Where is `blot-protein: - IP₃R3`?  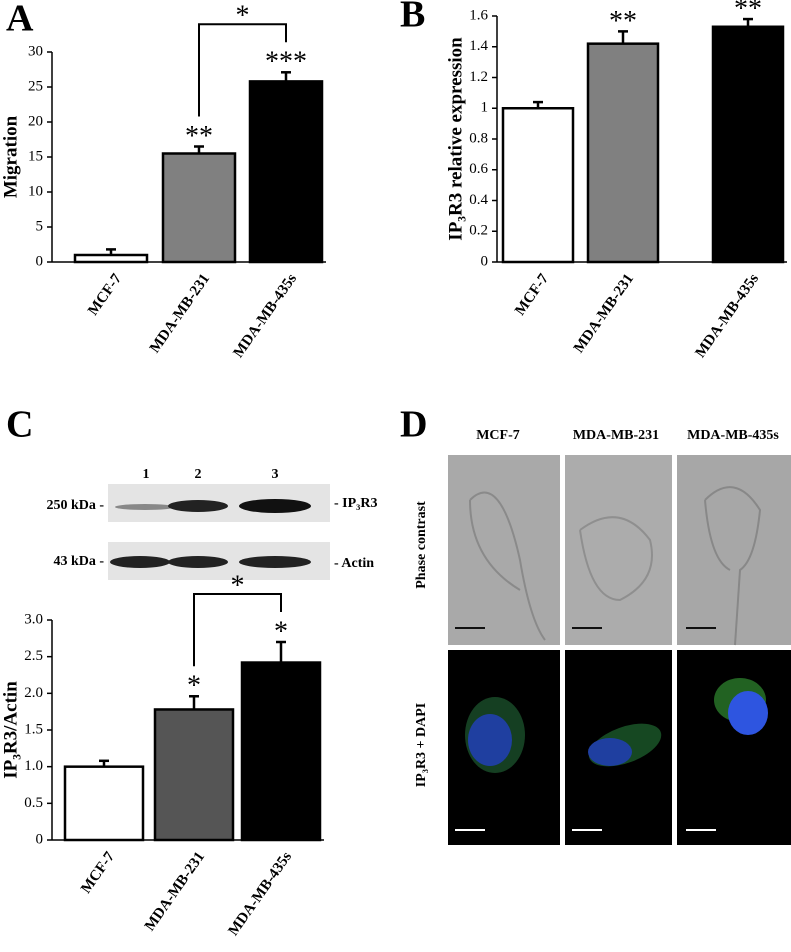 blot-protein: - IP₃R3 is located at coordinates (355, 503).